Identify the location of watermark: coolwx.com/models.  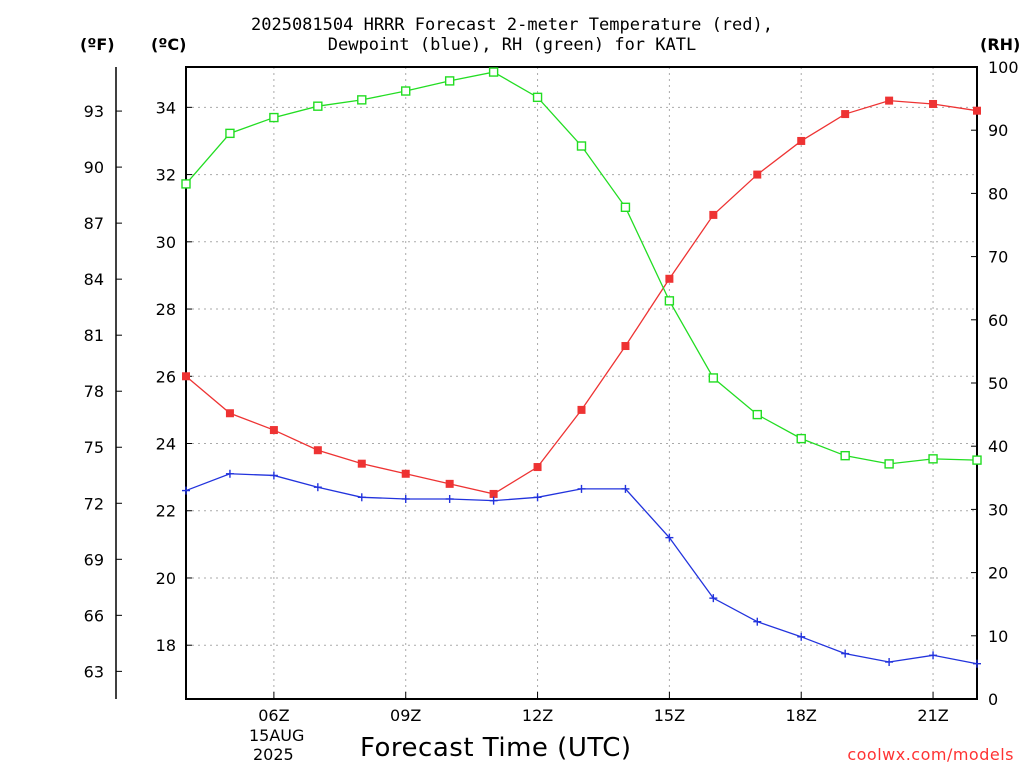
(930, 754).